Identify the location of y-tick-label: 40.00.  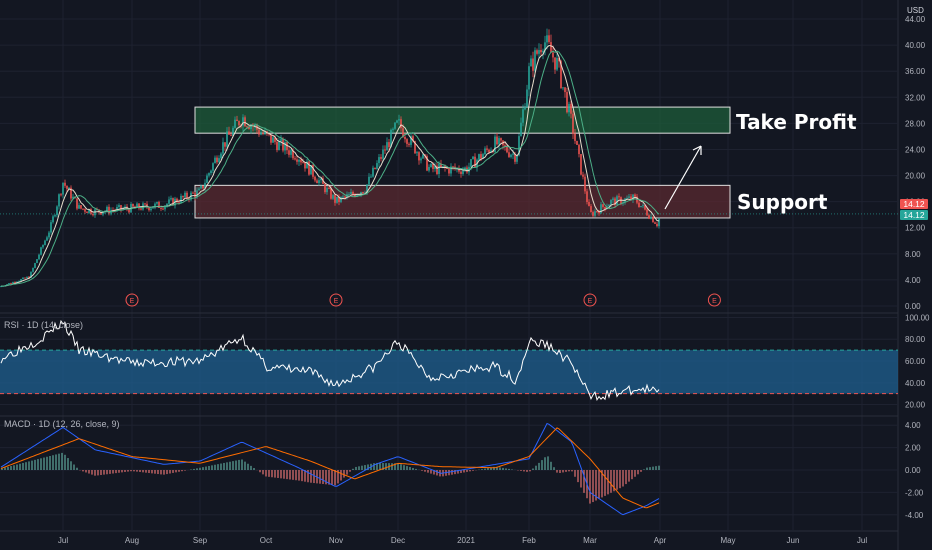
(915, 383).